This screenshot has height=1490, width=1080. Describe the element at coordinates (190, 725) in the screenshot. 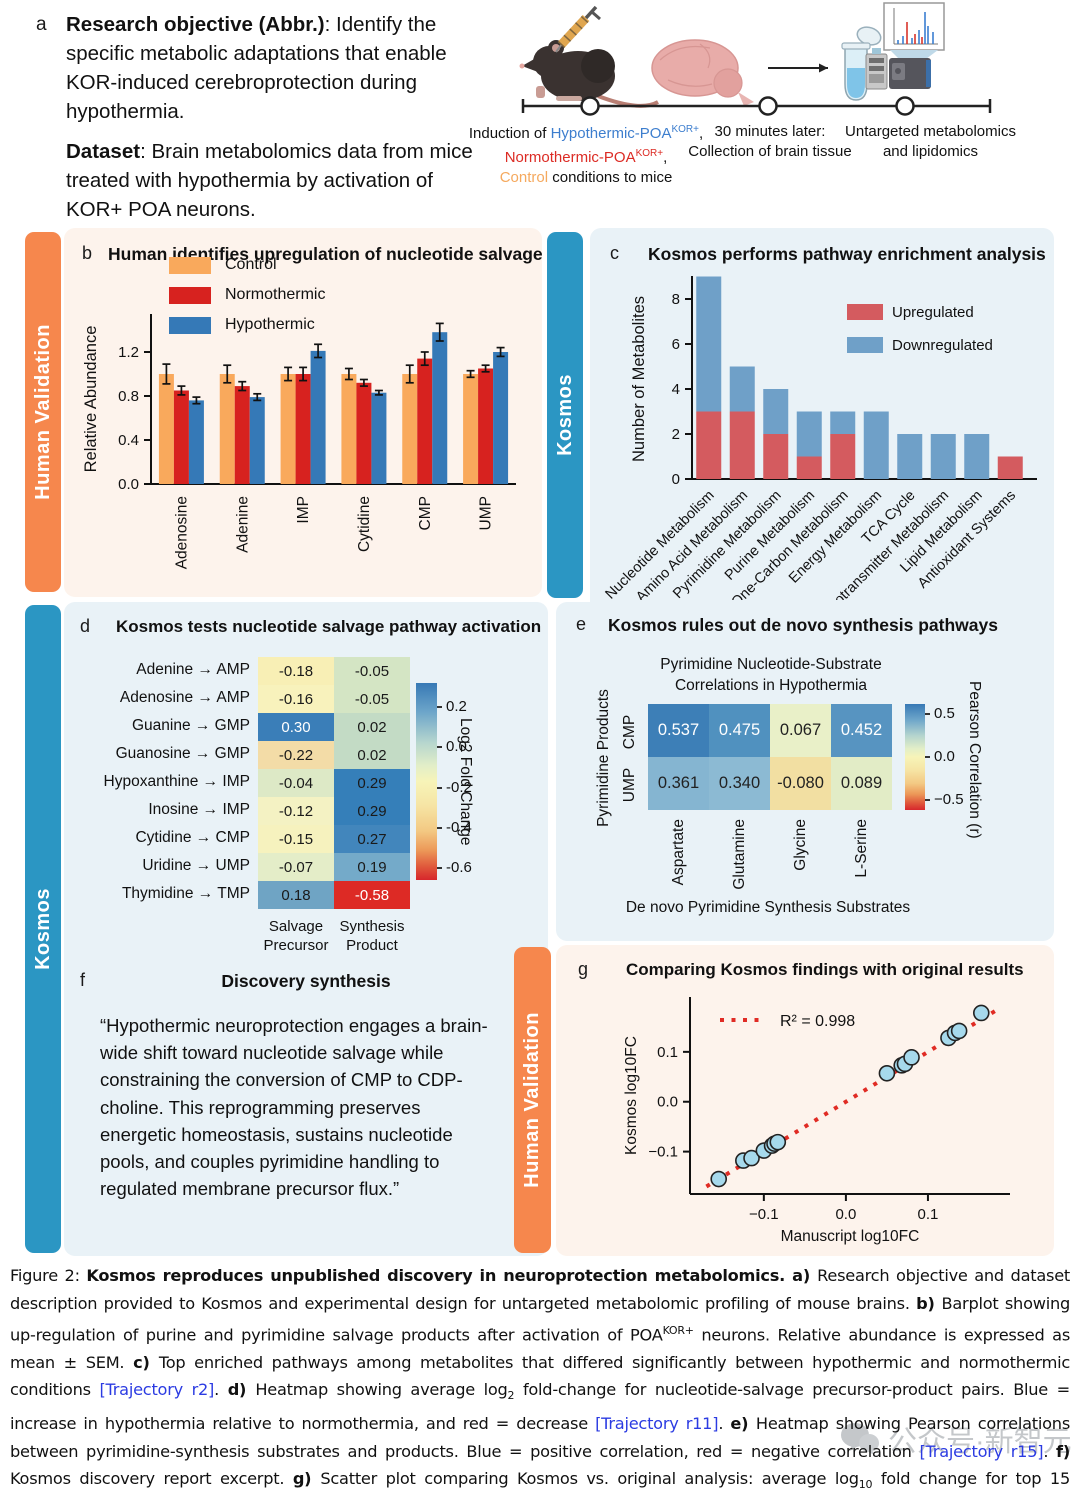

I see `heatmap-row-label: Guanine → GMP` at that location.